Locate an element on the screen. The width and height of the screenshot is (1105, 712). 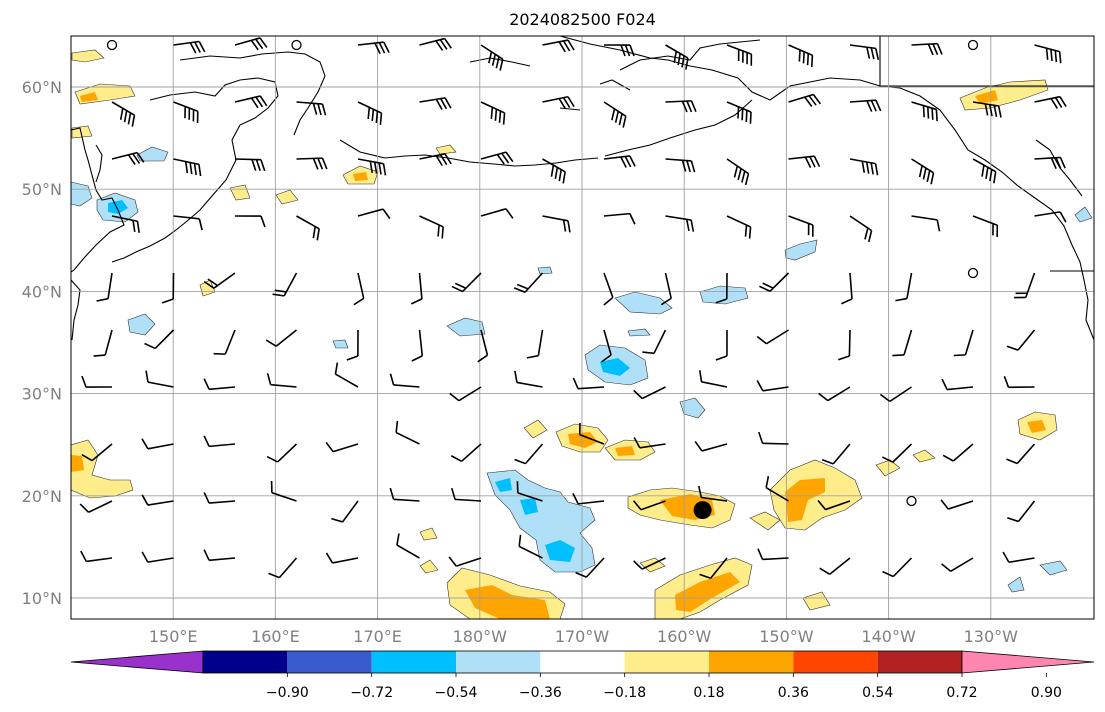
coastline-kuril is located at coordinates (138, 250).